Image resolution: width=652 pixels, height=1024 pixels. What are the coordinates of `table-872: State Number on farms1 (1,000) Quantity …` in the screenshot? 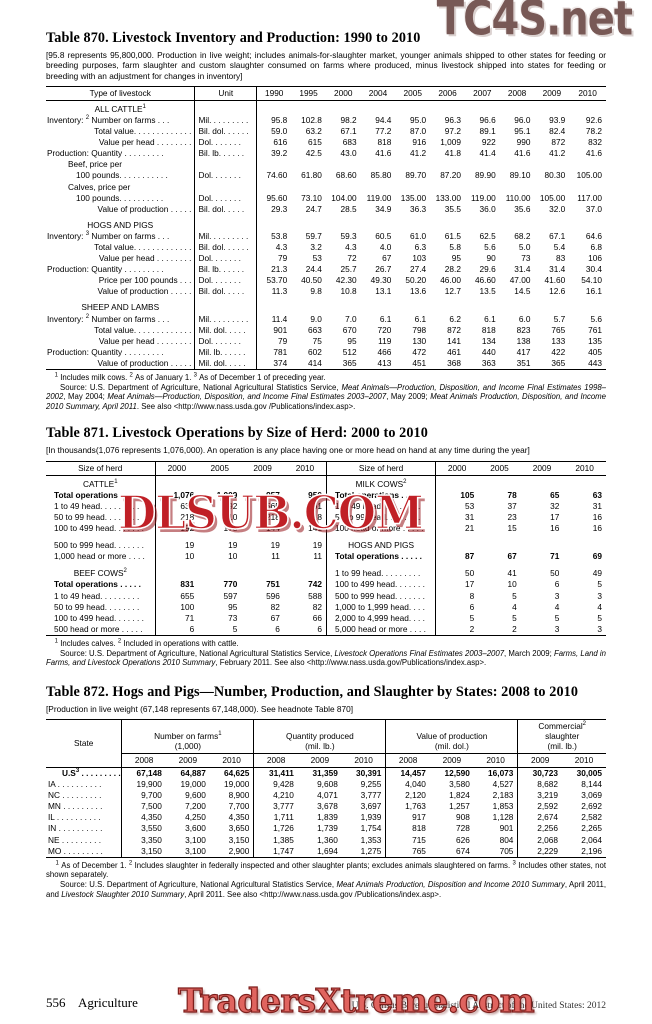 It's located at (326, 788).